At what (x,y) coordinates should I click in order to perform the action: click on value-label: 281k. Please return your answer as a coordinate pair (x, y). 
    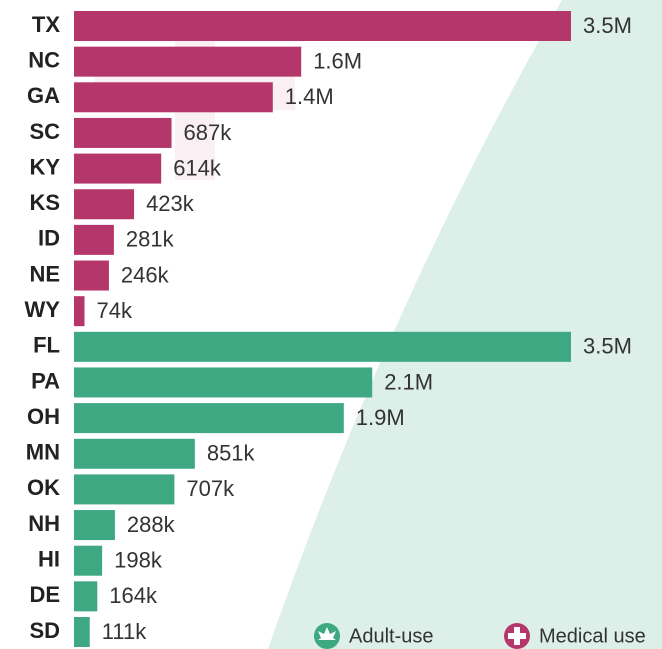
    Looking at the image, I should click on (150, 239).